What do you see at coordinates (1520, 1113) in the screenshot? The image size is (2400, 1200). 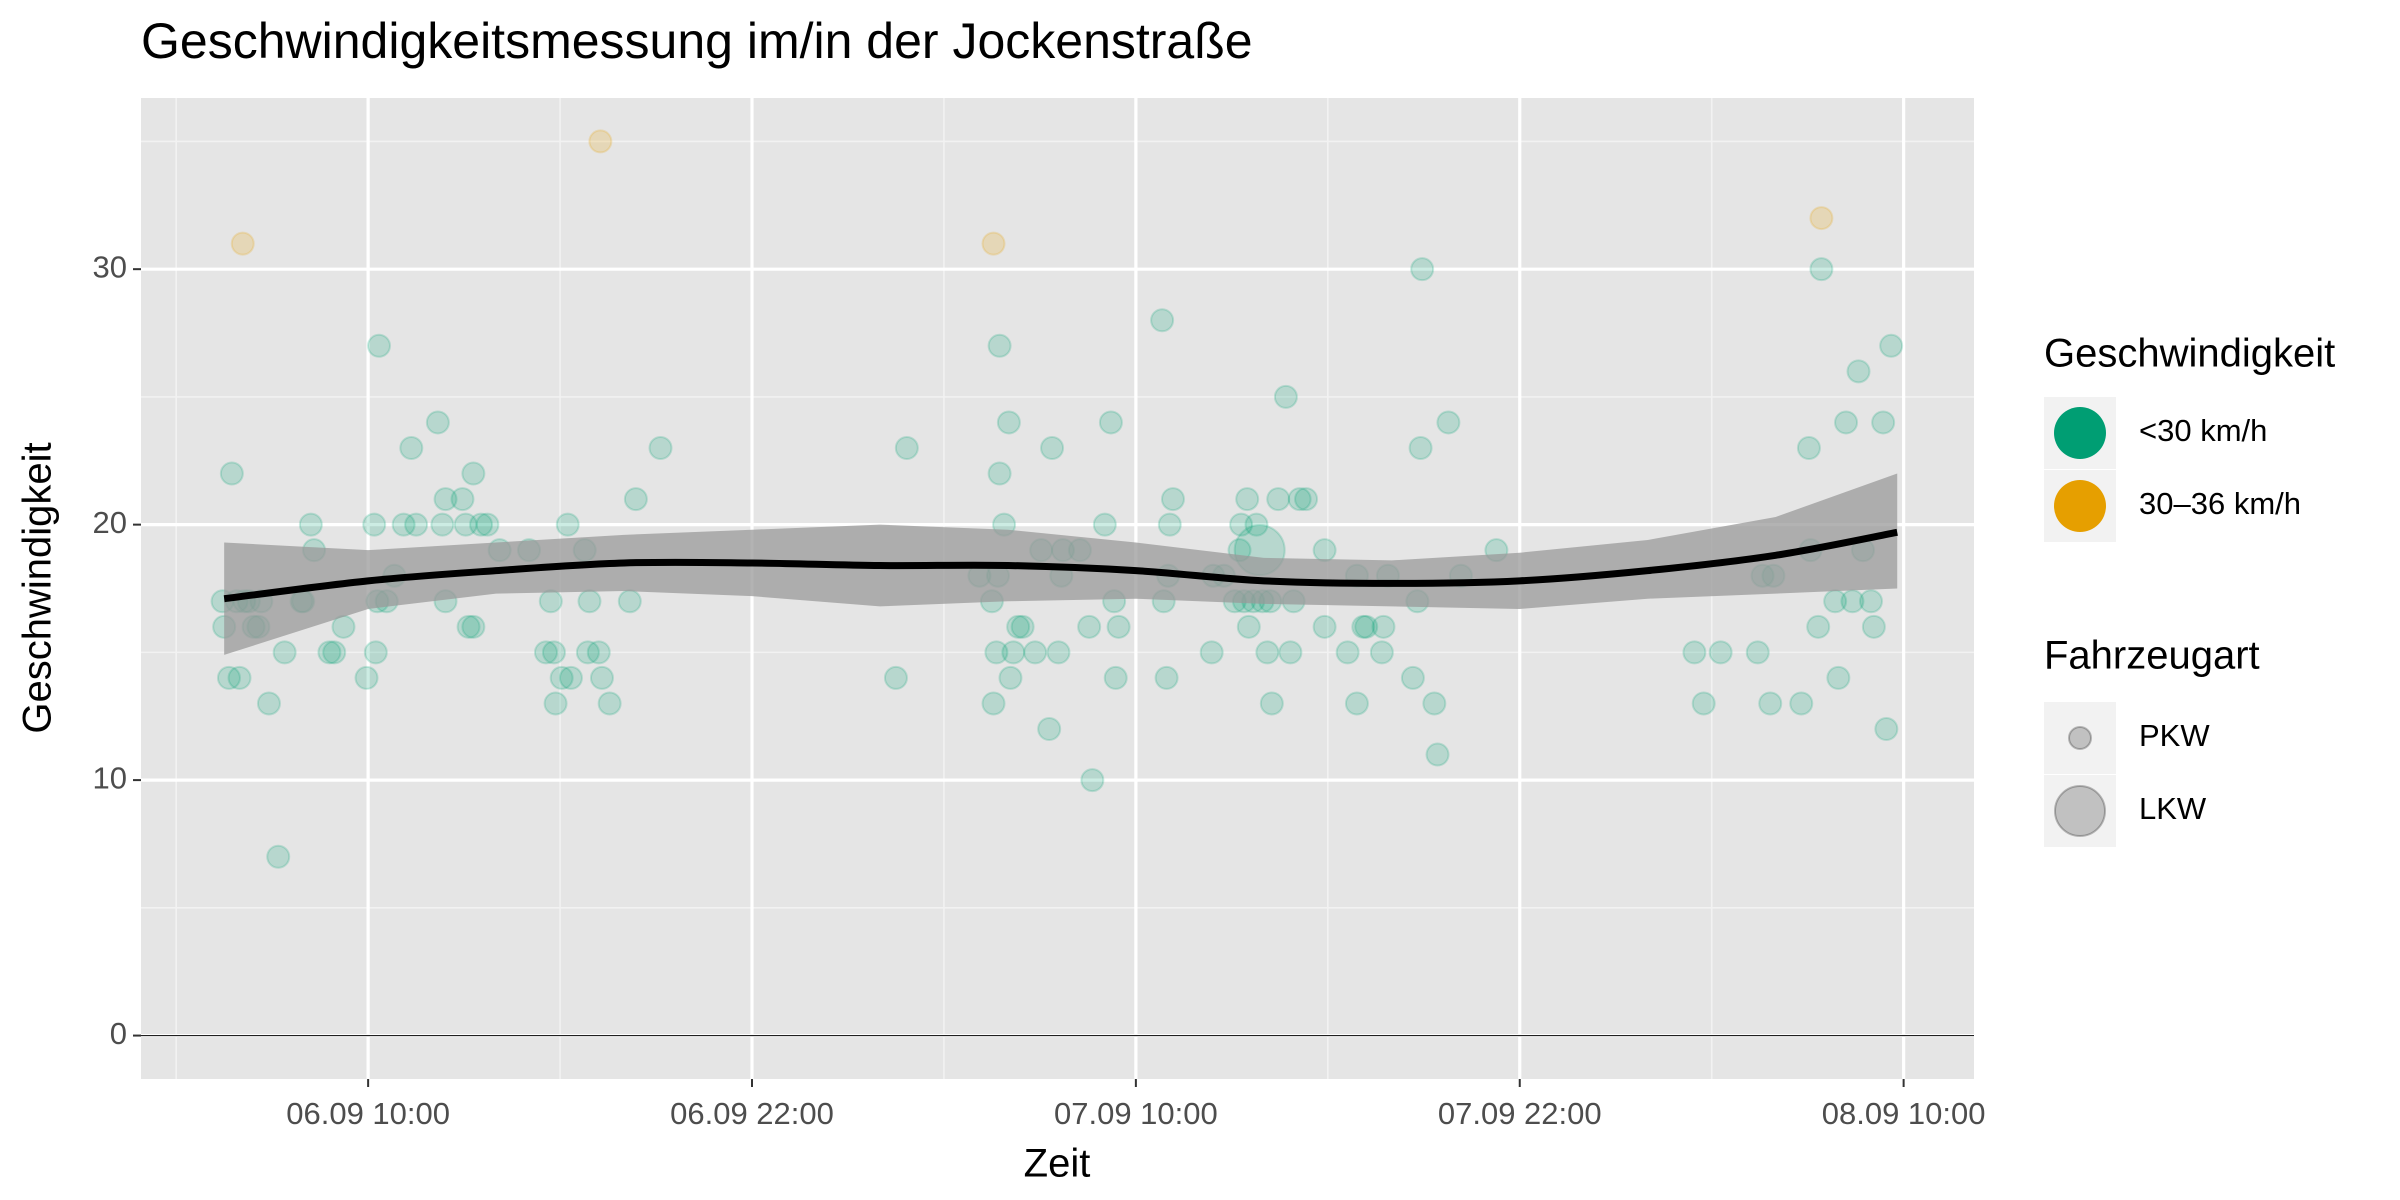 I see `x-tick-label: 07.09 22:00` at bounding box center [1520, 1113].